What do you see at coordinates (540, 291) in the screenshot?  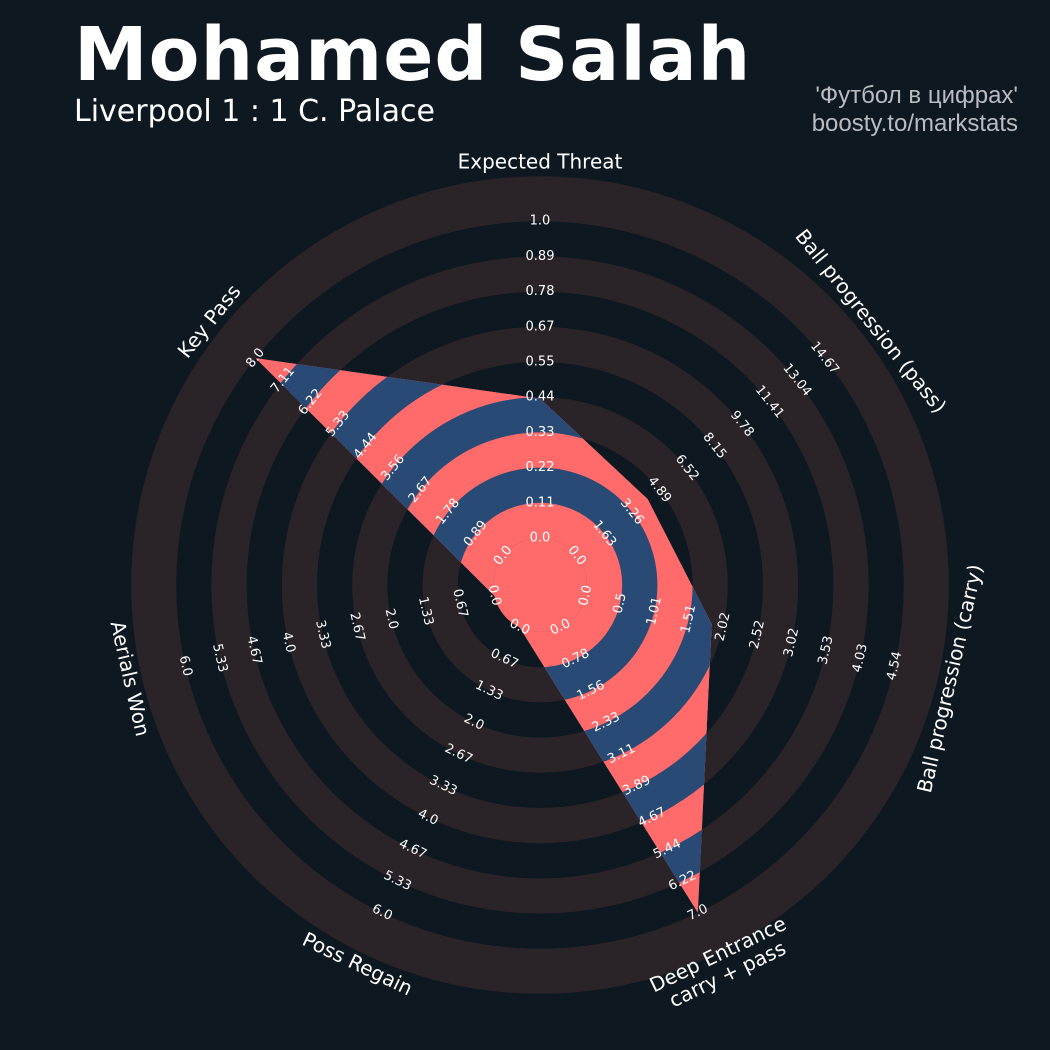 I see `tick-label: 0.78` at bounding box center [540, 291].